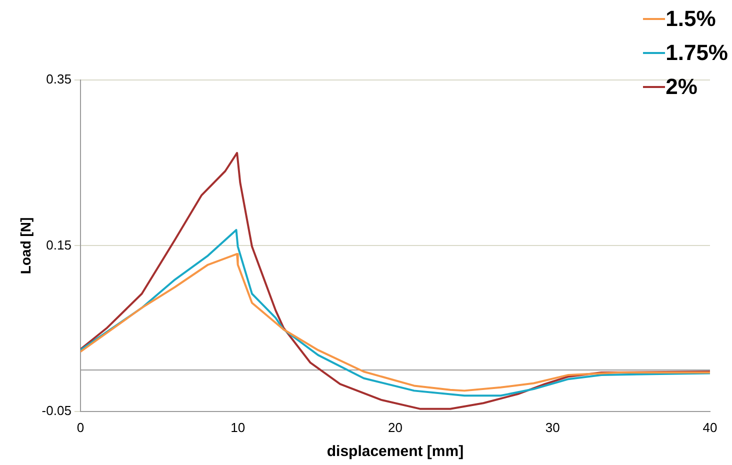 This screenshot has width=732, height=465. What do you see at coordinates (395, 427) in the screenshot?
I see `x-tick-label: 20` at bounding box center [395, 427].